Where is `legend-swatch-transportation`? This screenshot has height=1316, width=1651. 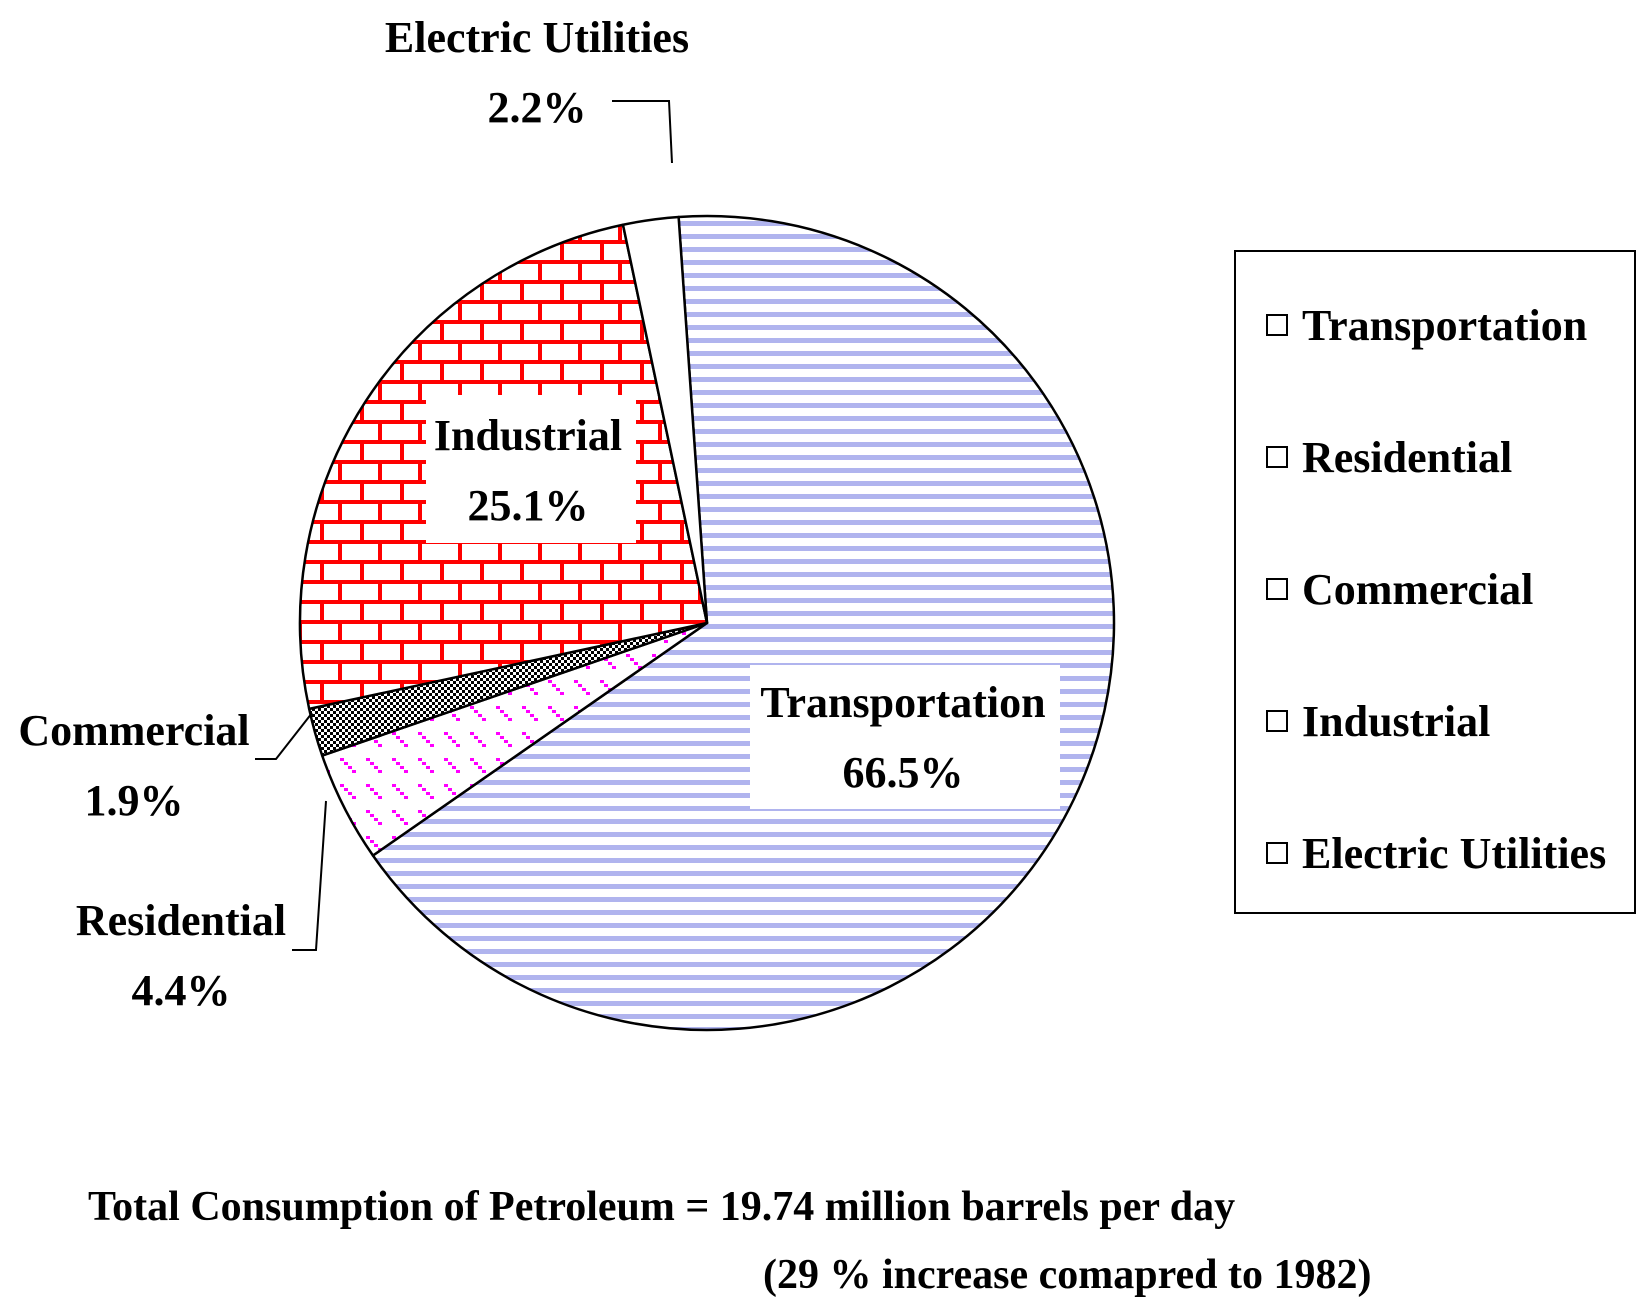 legend-swatch-transportation is located at coordinates (1277, 325).